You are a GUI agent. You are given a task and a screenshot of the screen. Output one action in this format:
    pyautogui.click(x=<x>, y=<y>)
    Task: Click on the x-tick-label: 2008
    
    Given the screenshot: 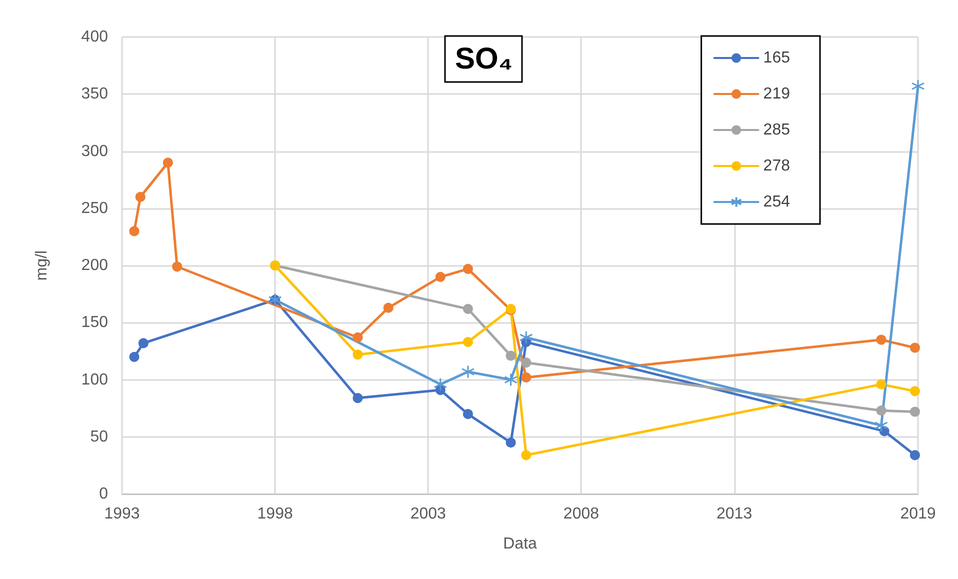 What is the action you would take?
    pyautogui.click(x=581, y=514)
    